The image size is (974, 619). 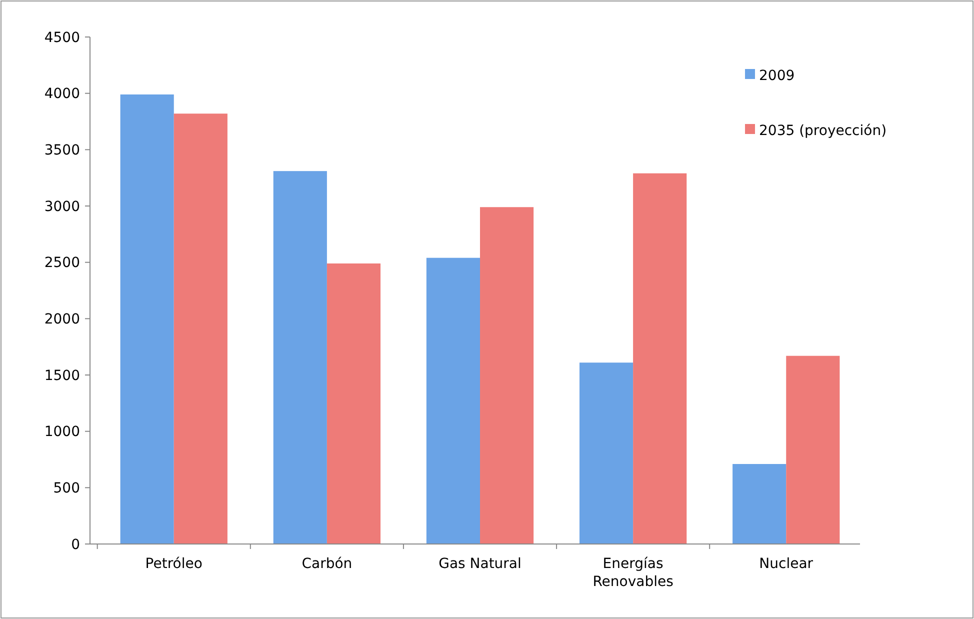 What do you see at coordinates (786, 564) in the screenshot?
I see `x-tick-label: Nuclear` at bounding box center [786, 564].